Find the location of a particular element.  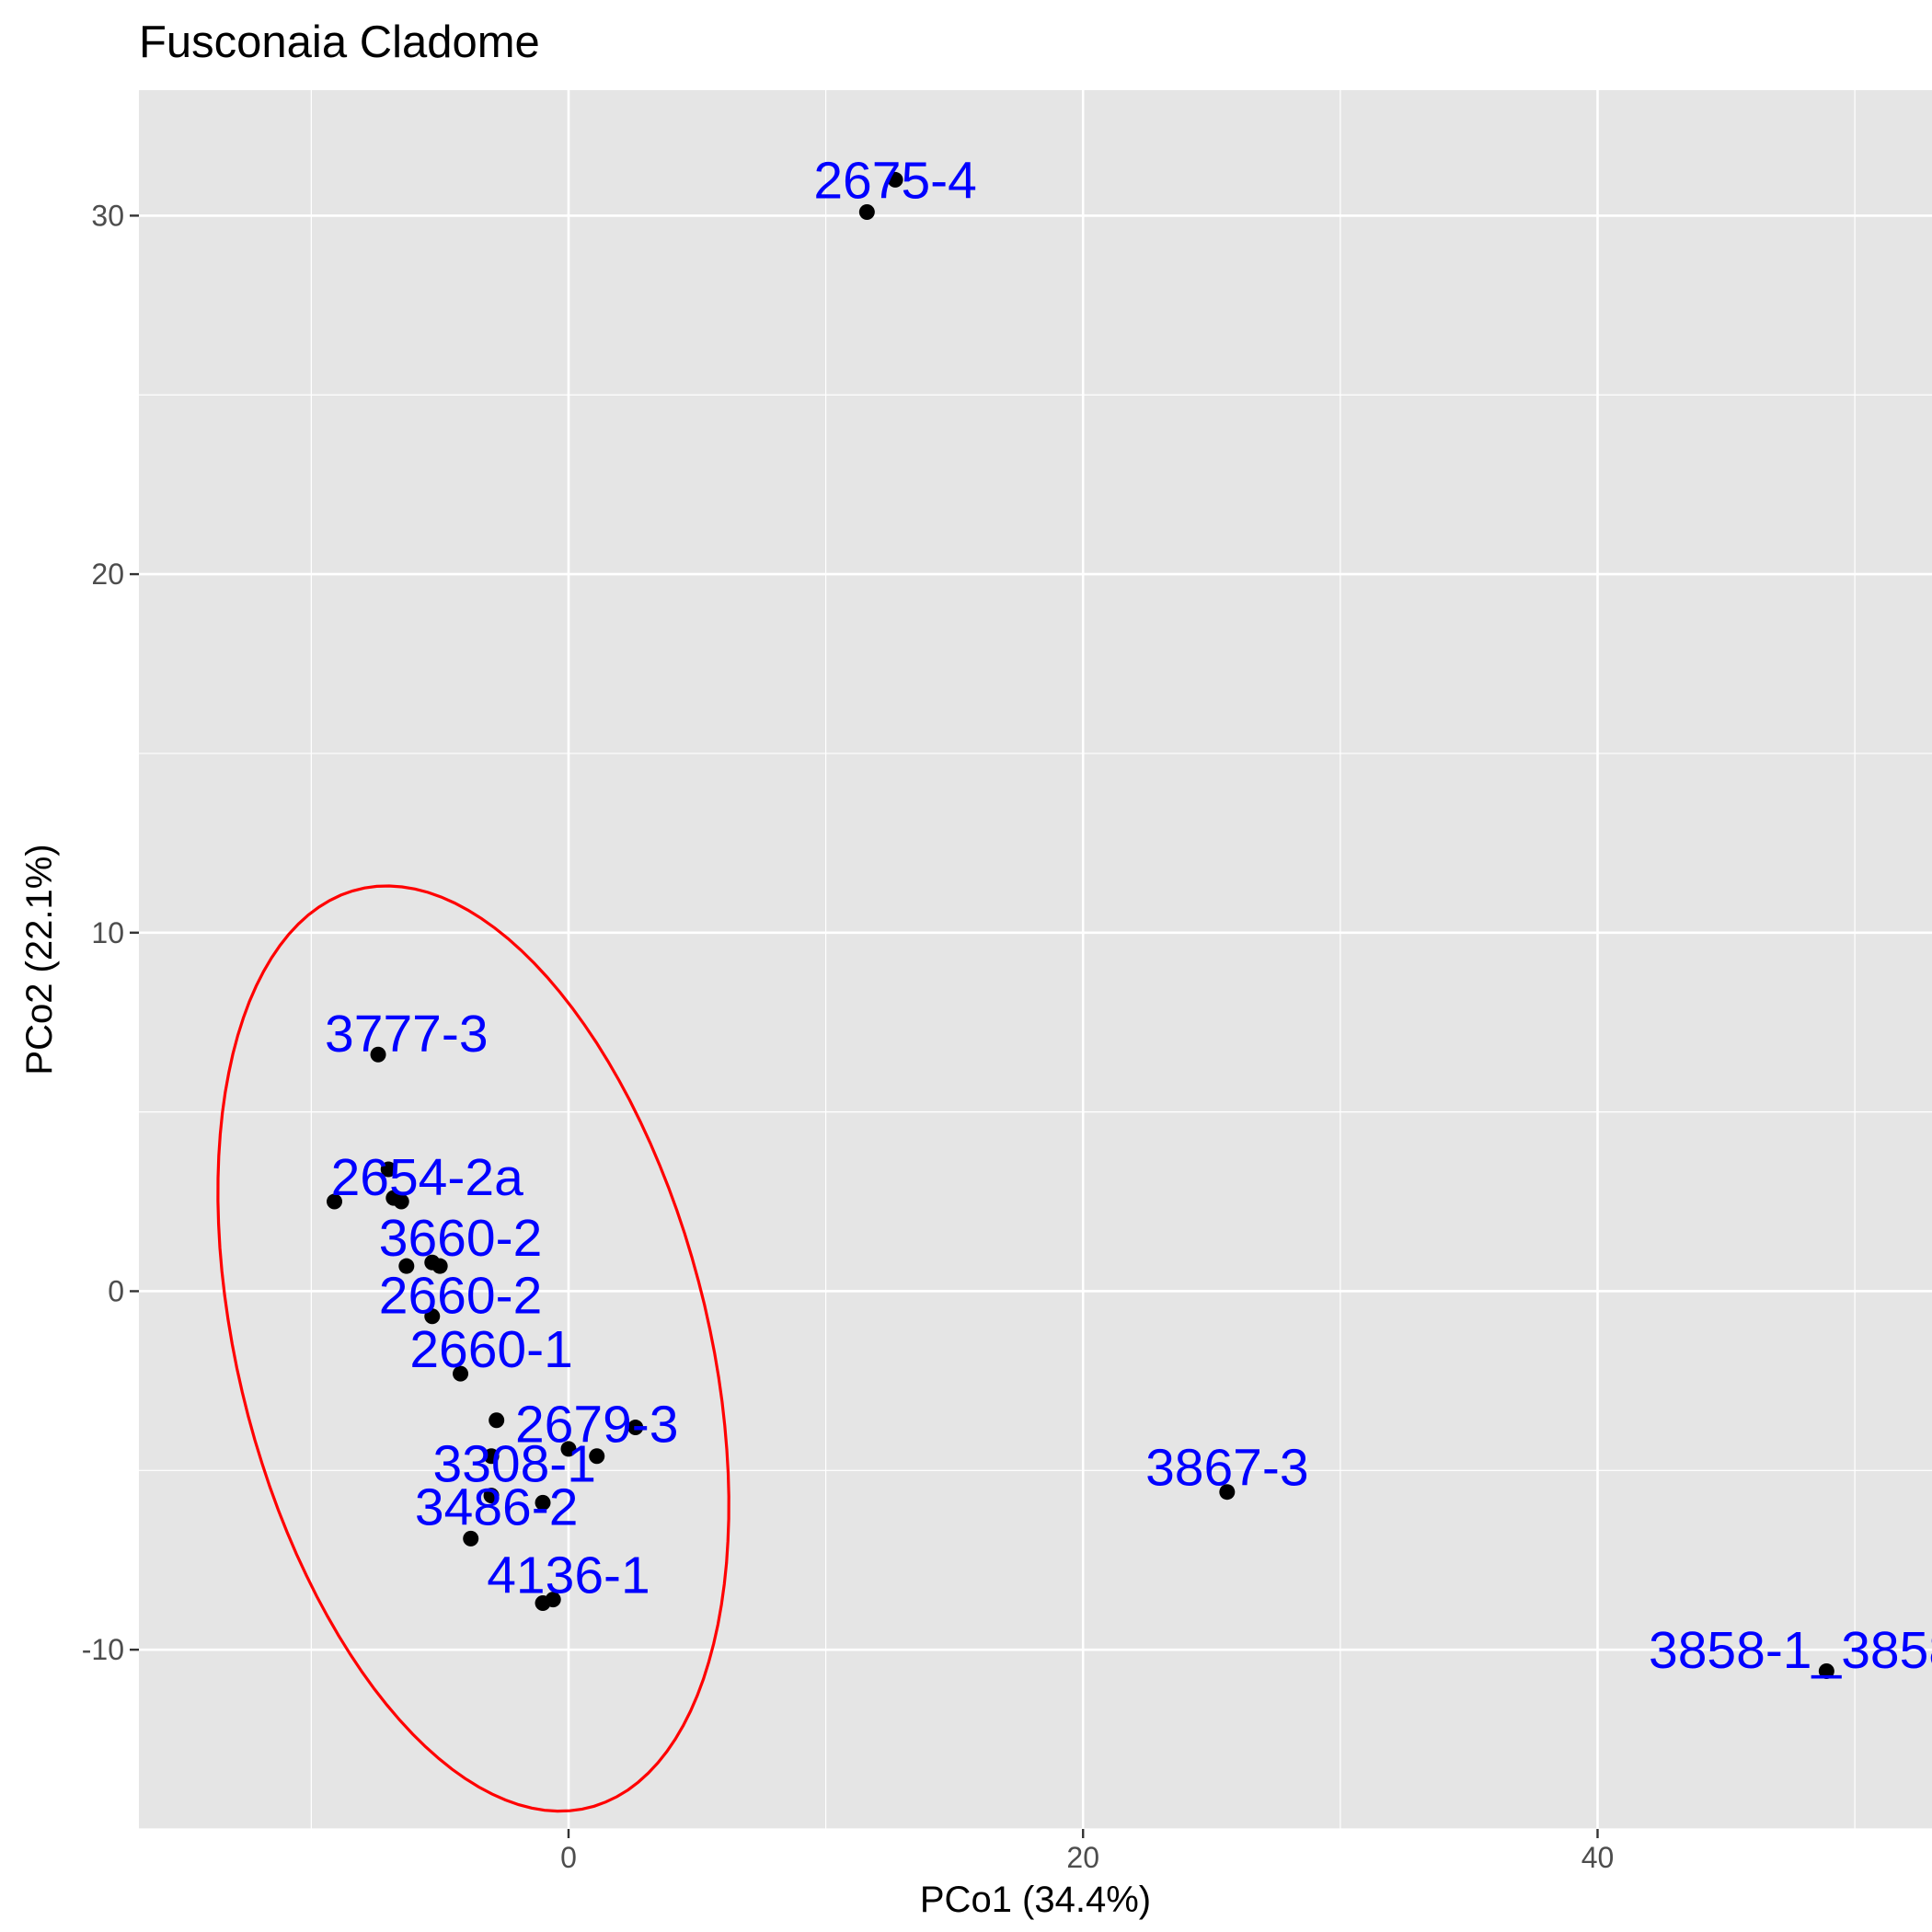

confidence-ellipse is located at coordinates (473, 1348).